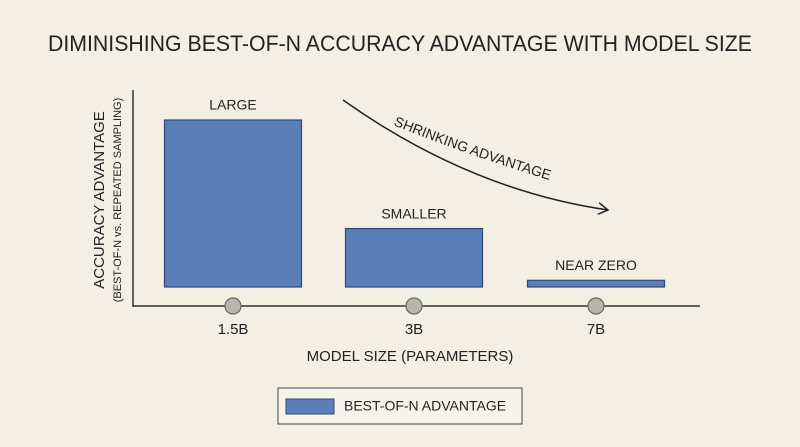 The width and height of the screenshot is (800, 447). Describe the element at coordinates (425, 406) in the screenshot. I see `legend-label: BEST-OF-N ADVANTAGE` at that location.